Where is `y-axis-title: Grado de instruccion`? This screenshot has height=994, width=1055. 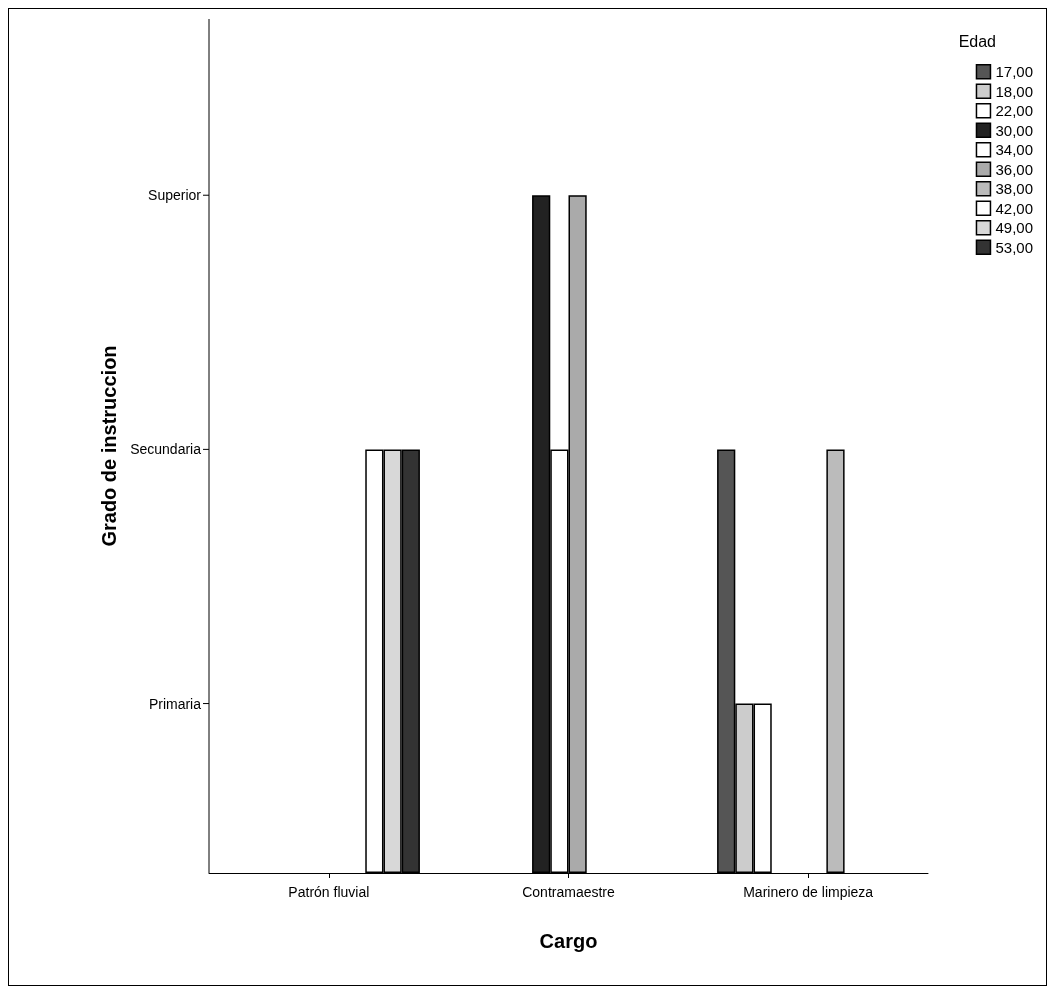
y-axis-title: Grado de instruccion is located at coordinates (109, 446).